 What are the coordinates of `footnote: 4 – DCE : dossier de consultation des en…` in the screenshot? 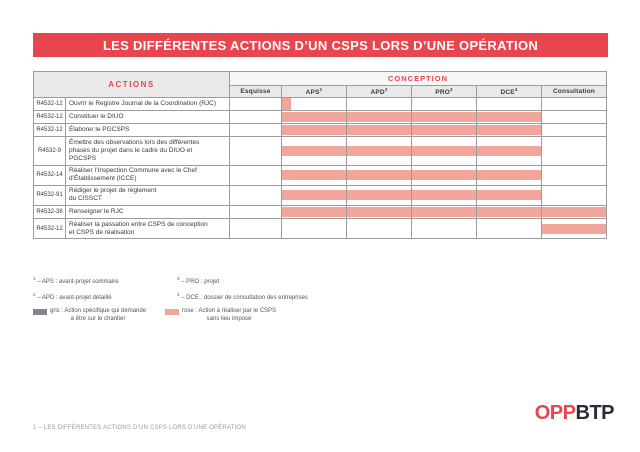 It's located at (242, 296).